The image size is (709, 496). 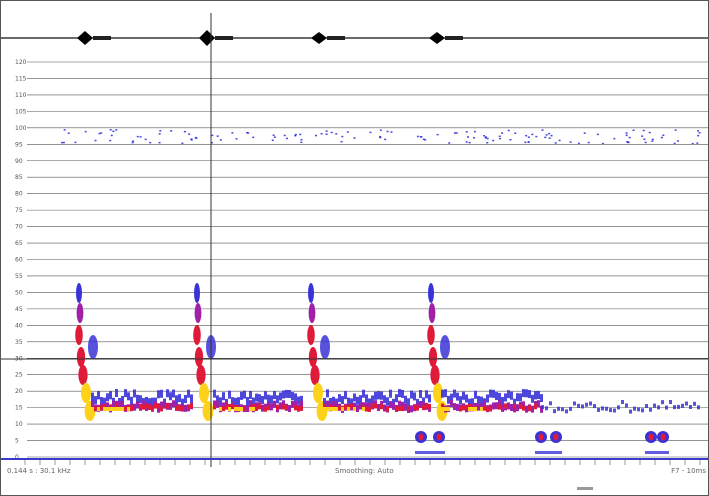 I want to click on frequency-tick-label: 100, so click(x=21, y=128).